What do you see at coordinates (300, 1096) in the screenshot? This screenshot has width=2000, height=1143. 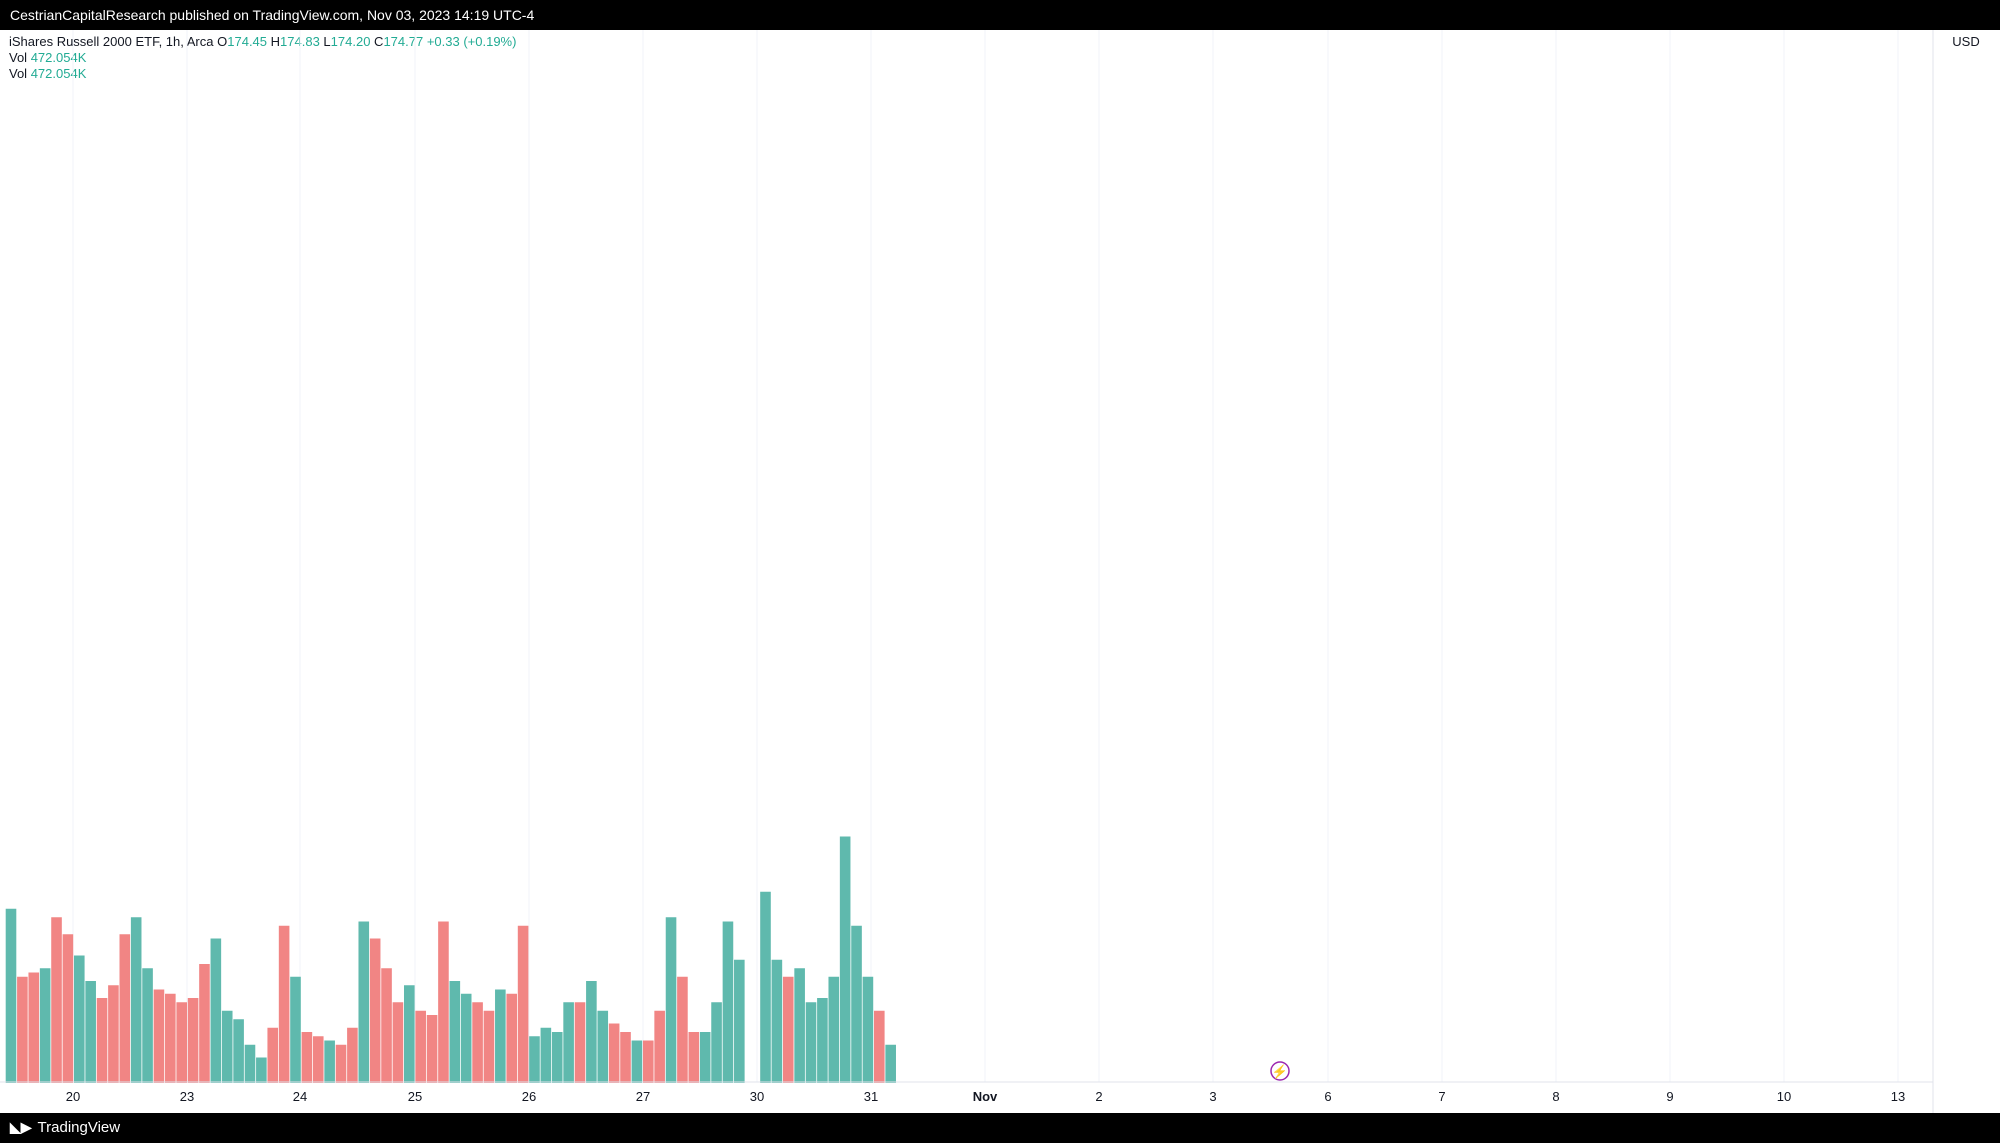 I see `time-tick-label: 24` at bounding box center [300, 1096].